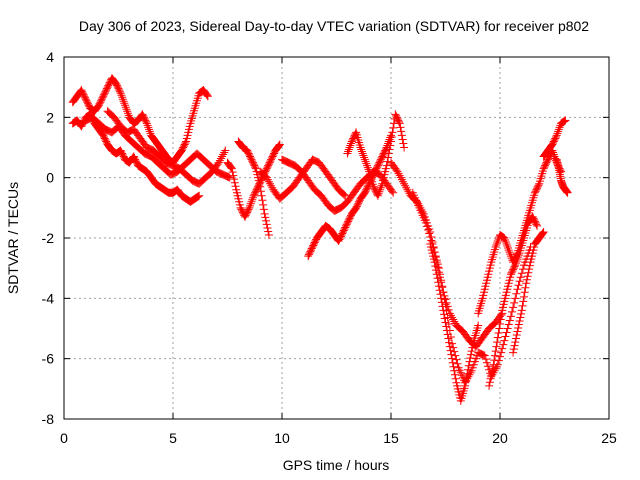  What do you see at coordinates (48, 419) in the screenshot?
I see `y-tick-label: -8` at bounding box center [48, 419].